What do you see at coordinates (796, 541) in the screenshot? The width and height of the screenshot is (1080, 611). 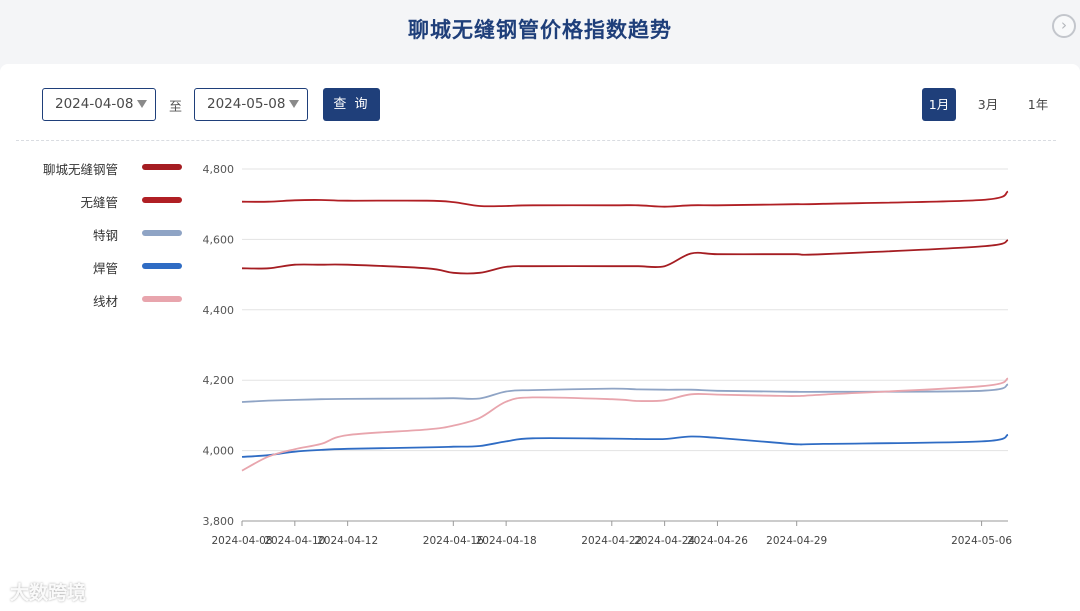 I see `x-tick-label: 2024-04-29` at bounding box center [796, 541].